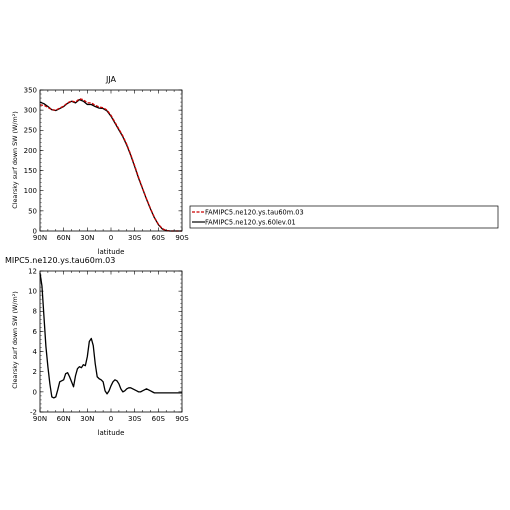  Describe the element at coordinates (40, 238) in the screenshot. I see `top-x-tick-label: 90N` at that location.